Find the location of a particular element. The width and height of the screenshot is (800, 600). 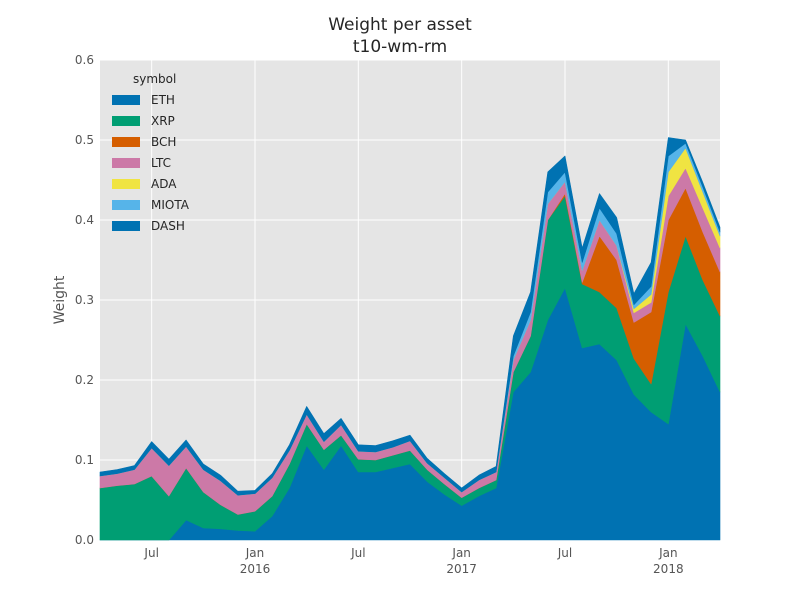

legend-label-xrp: XRP is located at coordinates (163, 121).